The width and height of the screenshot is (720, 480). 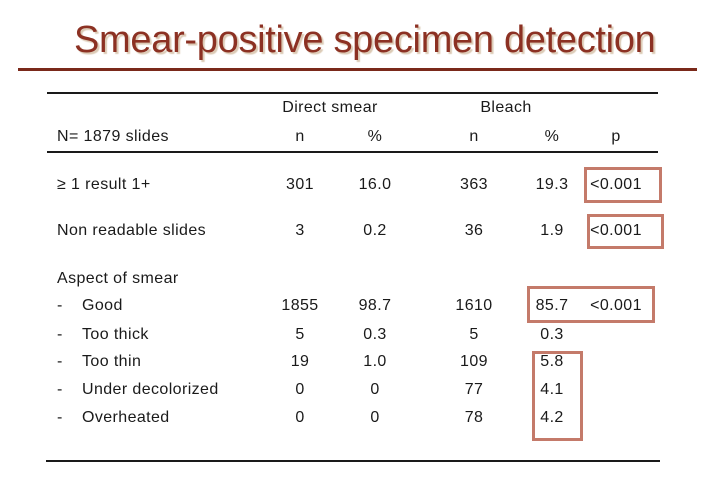 What do you see at coordinates (375, 361) in the screenshot?
I see `table-cell: 1.0` at bounding box center [375, 361].